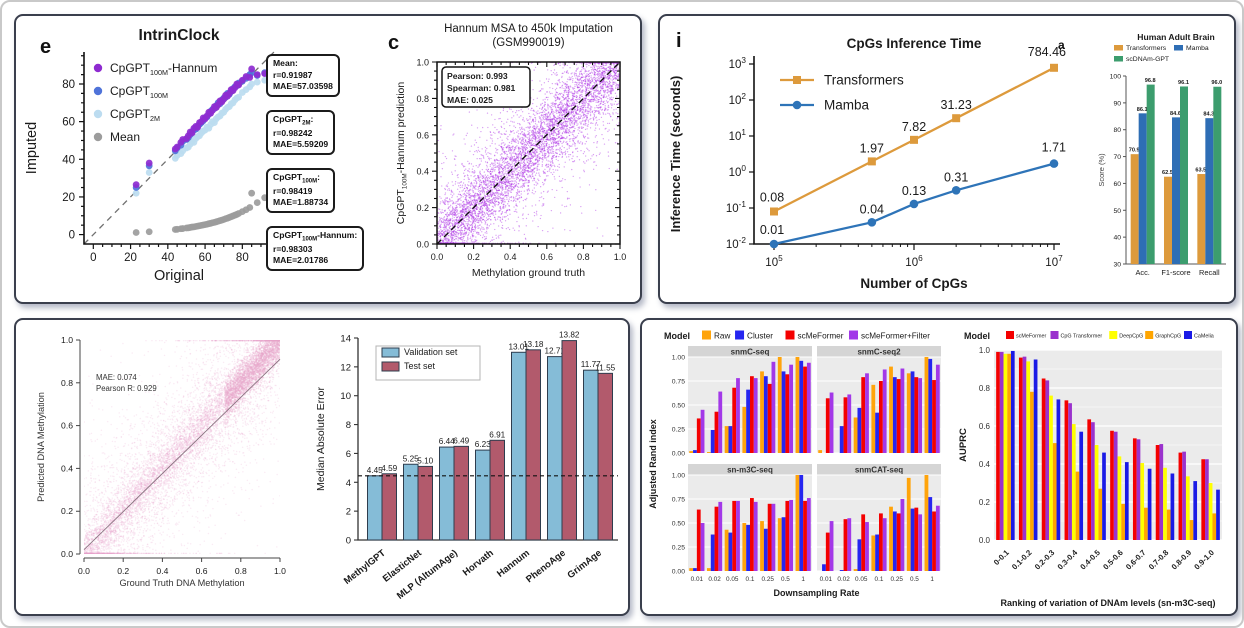 Image resolution: width=1244 pixels, height=628 pixels. What do you see at coordinates (135, 115) in the screenshot?
I see `svg-text: CpGPT2M` at bounding box center [135, 115].